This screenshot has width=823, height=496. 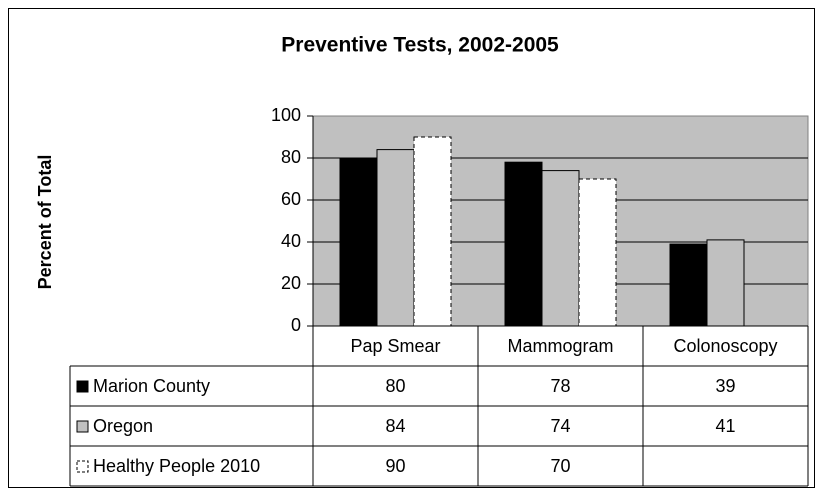 I want to click on y-tick-label: 80, so click(x=291, y=157).